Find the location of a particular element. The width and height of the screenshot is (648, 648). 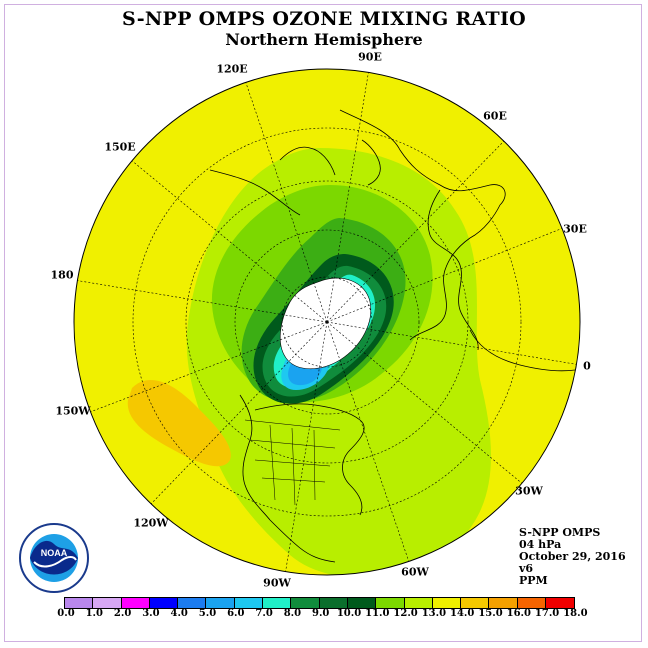

colorbar-tick-label: 8.0 is located at coordinates (292, 613).